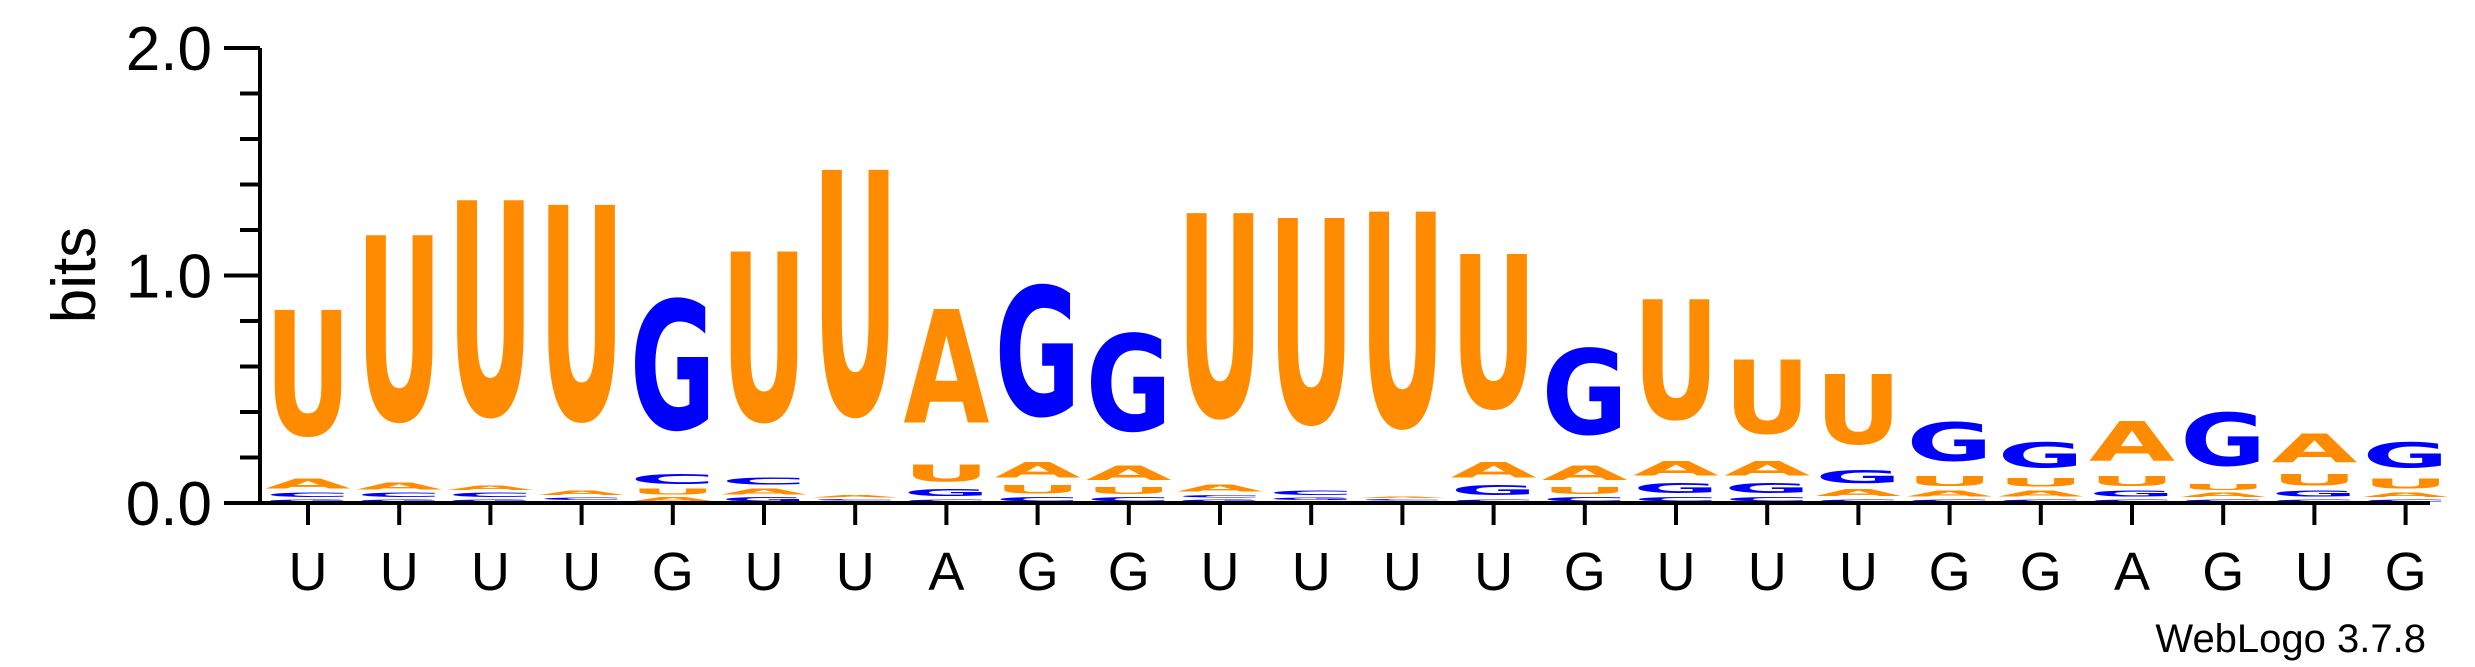  What do you see at coordinates (169, 277) in the screenshot?
I see `y-tick-label: 1.0` at bounding box center [169, 277].